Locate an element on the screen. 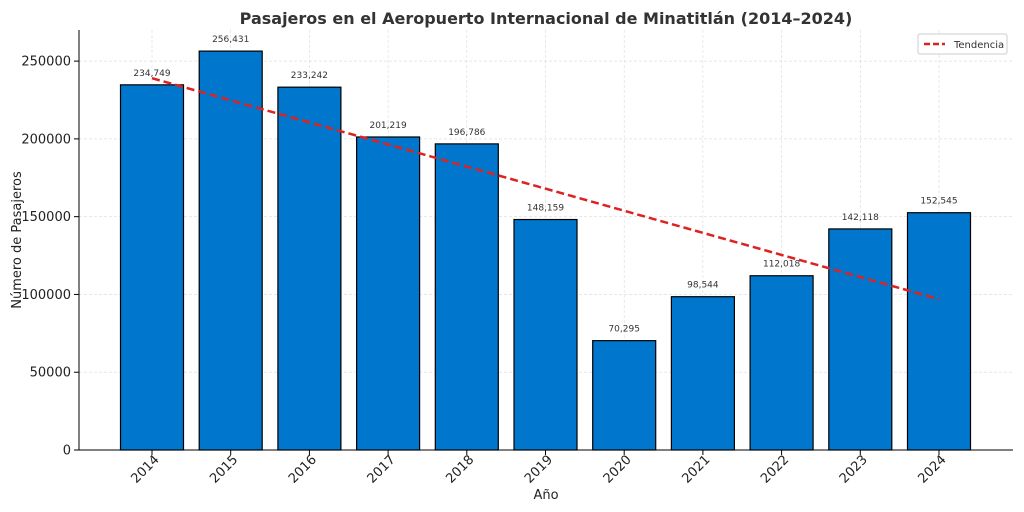 Image resolution: width=1024 pixels, height=512 pixels. x-tick-label-2014: 2014 is located at coordinates (146, 470).